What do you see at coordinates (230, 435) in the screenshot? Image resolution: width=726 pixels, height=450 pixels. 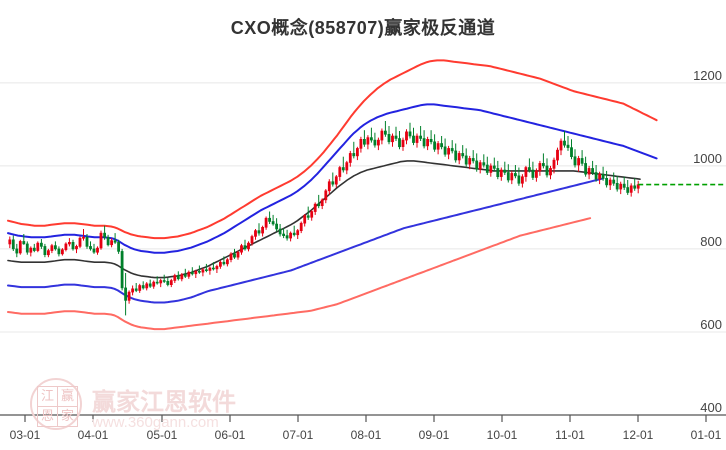 I see `x-axis-tick-label: 06-01` at bounding box center [230, 435].